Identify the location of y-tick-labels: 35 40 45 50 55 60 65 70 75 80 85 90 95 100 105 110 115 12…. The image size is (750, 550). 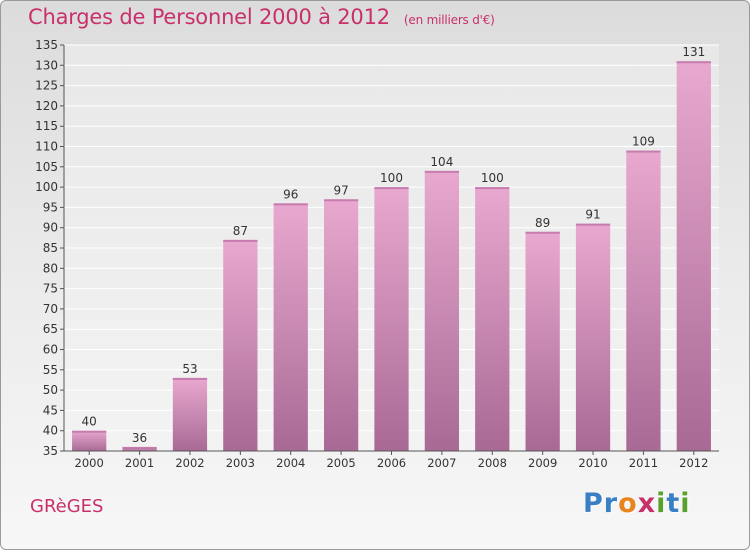
(46, 248).